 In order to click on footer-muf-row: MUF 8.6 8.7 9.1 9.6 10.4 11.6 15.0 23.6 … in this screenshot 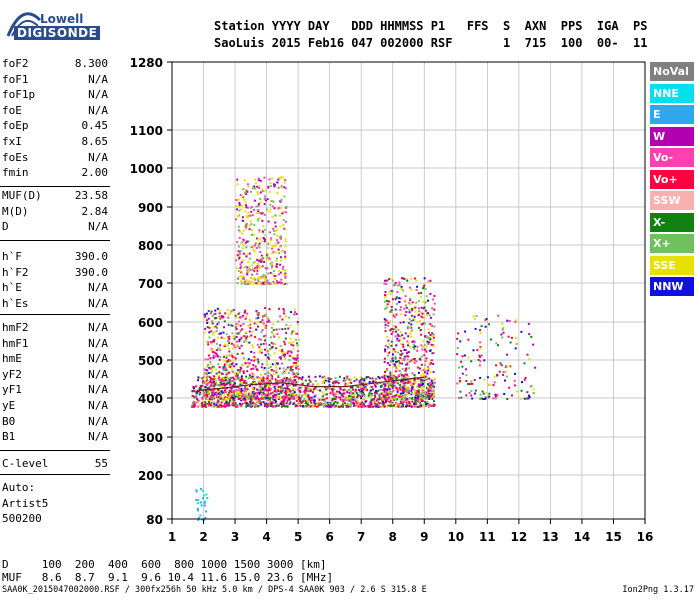, I will do `click(168, 577)`.